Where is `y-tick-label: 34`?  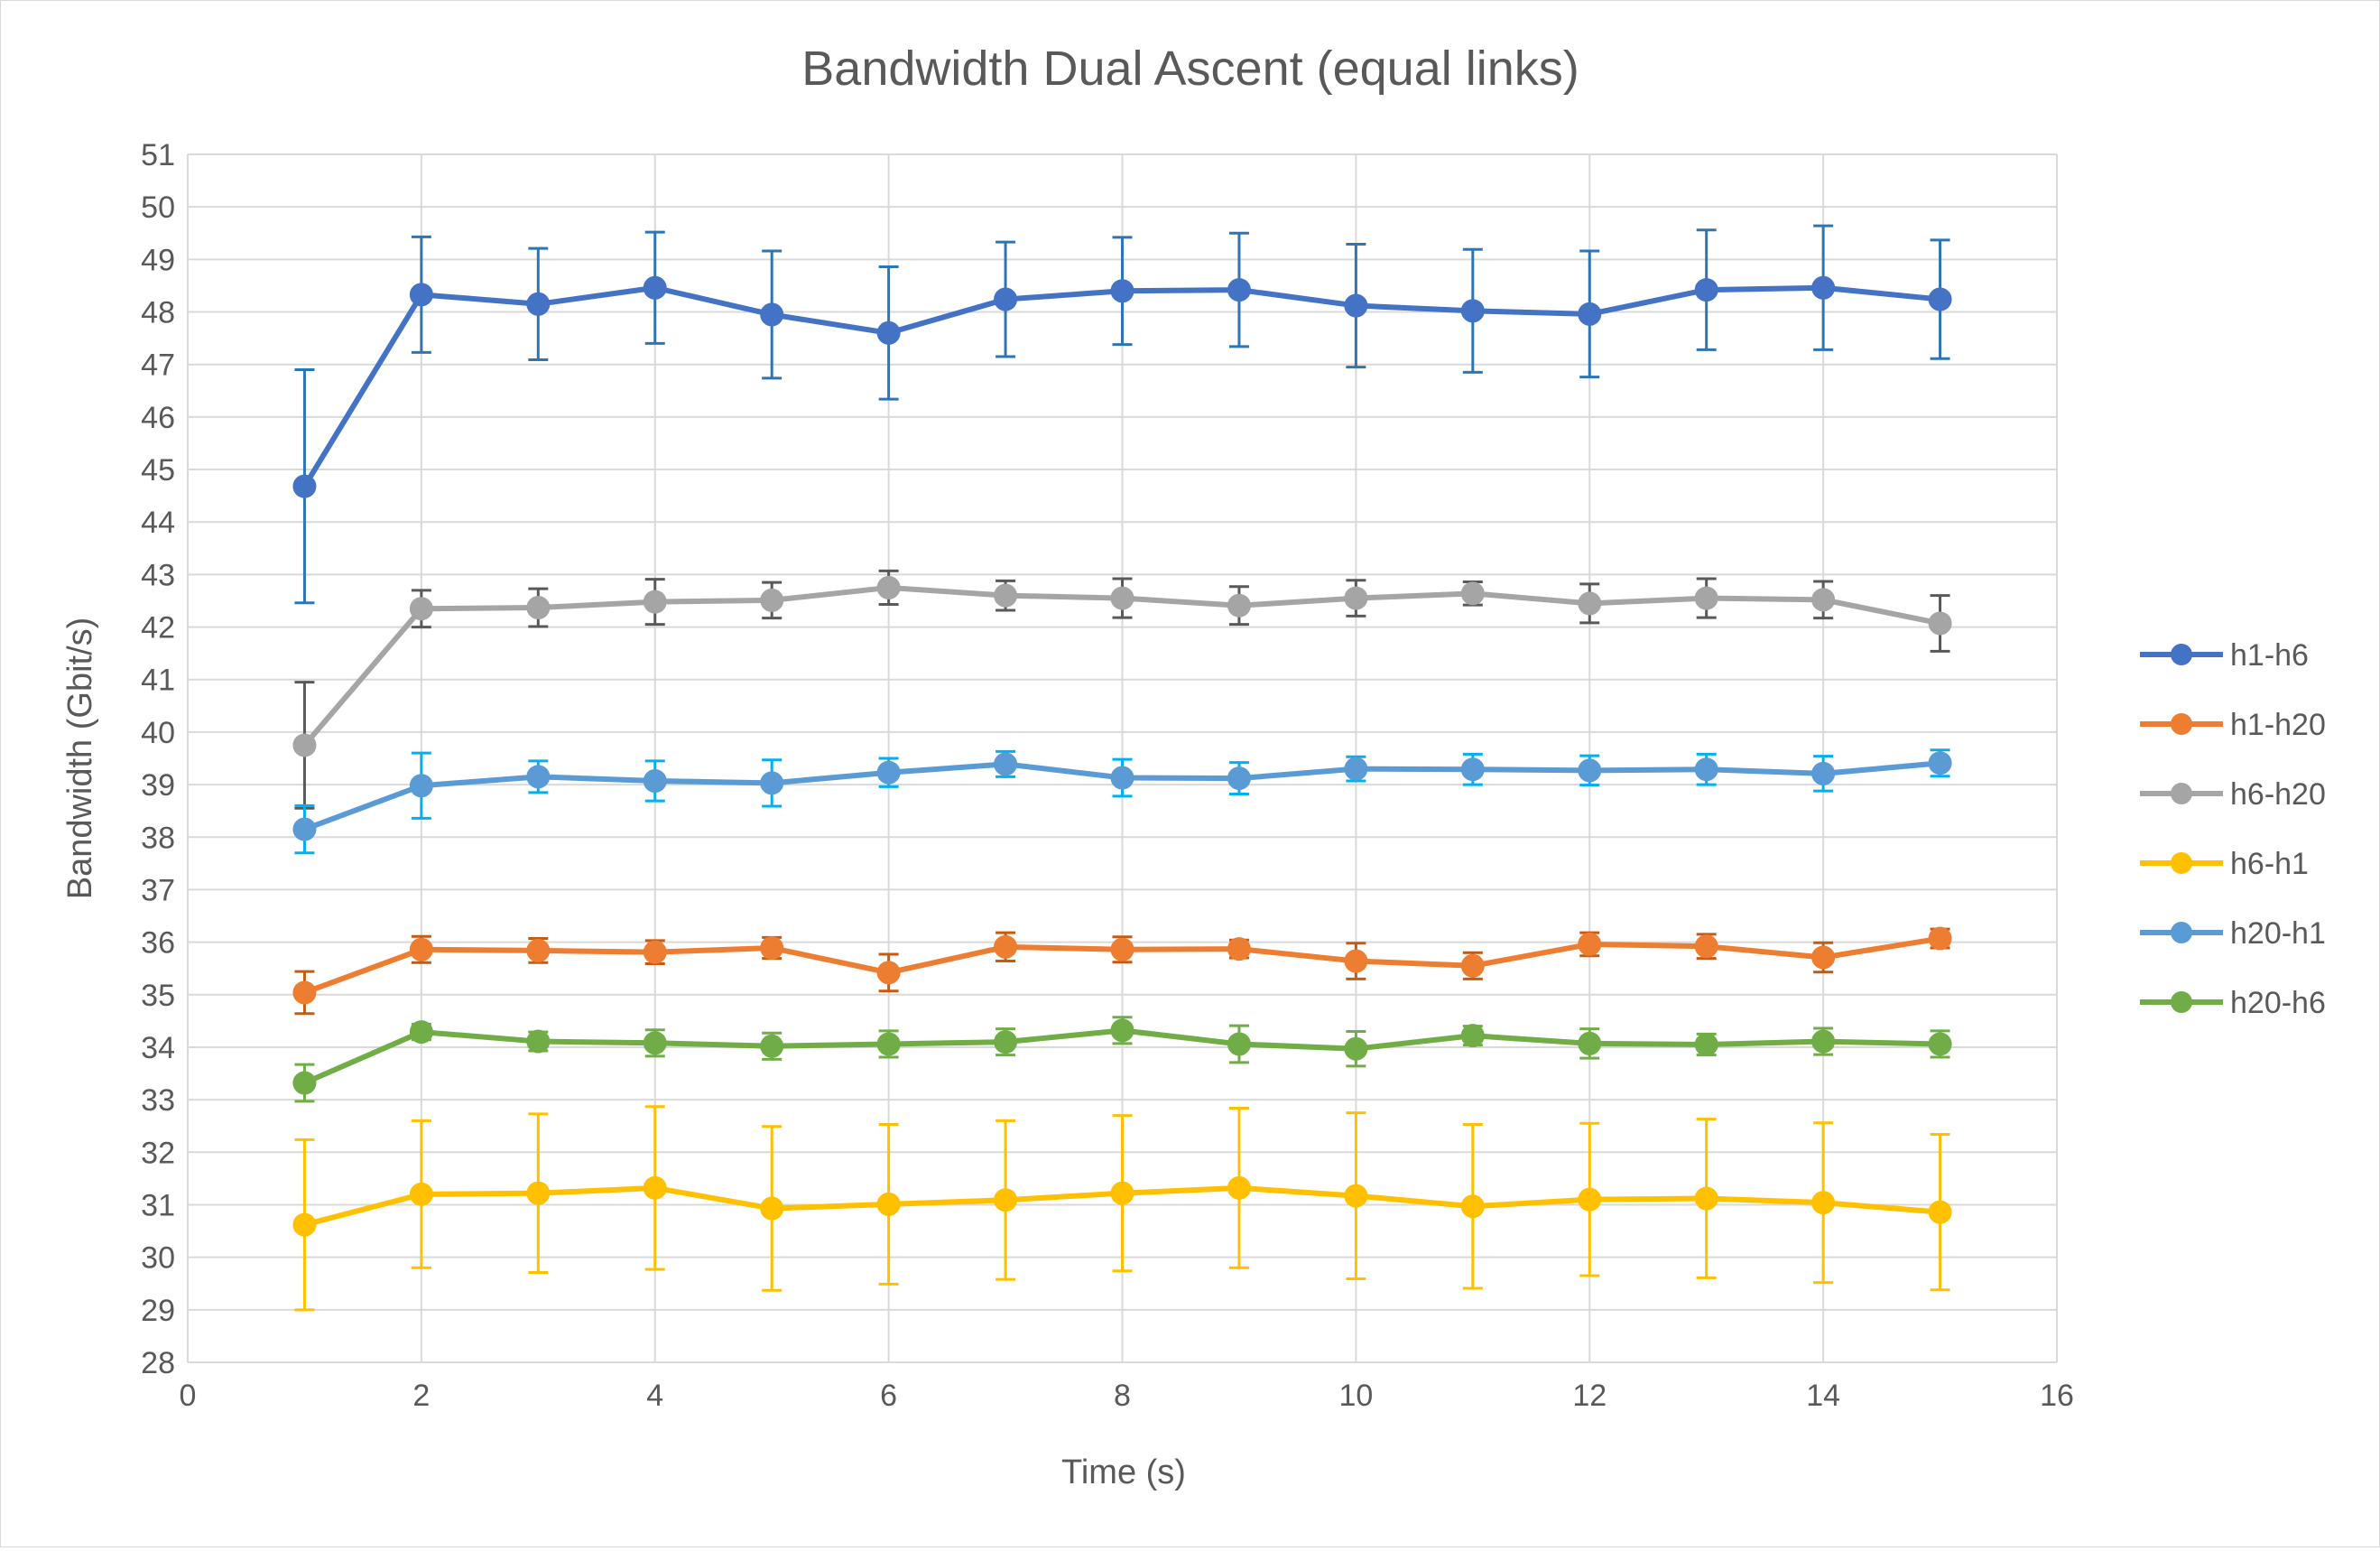
y-tick-label: 34 is located at coordinates (158, 1048).